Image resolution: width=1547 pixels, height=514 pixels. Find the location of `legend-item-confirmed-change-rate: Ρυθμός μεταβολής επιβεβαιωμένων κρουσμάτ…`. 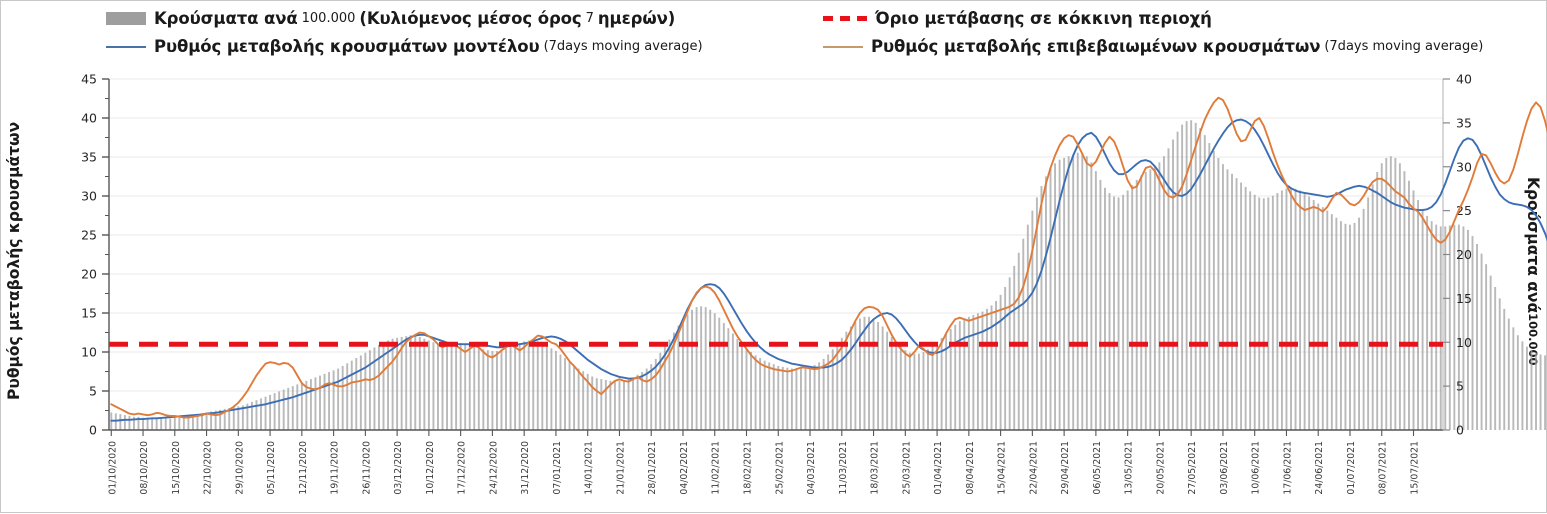

legend-item-confirmed-change-rate: Ρυθμός μεταβολής επιβεβαιωμένων κρουσμάτ… is located at coordinates (1153, 46).